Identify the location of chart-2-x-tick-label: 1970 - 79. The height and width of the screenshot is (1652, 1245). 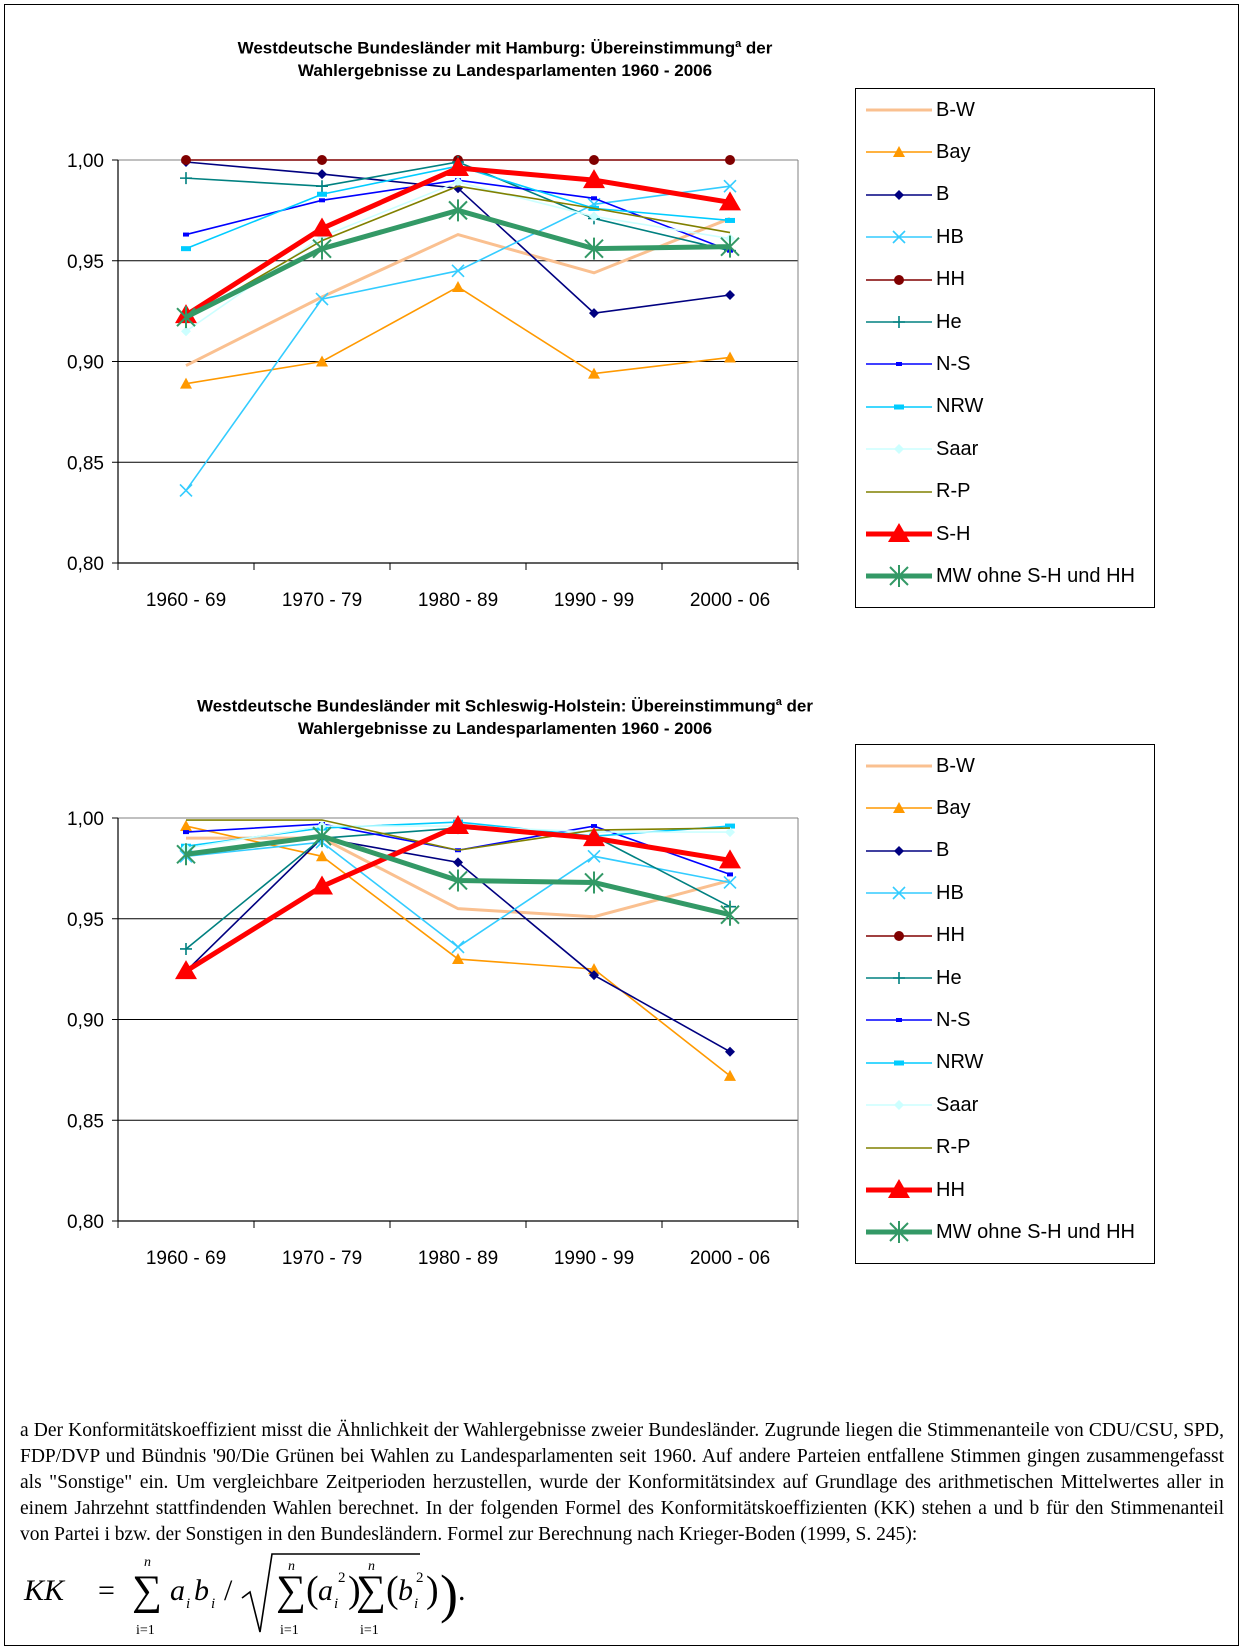
(322, 1258).